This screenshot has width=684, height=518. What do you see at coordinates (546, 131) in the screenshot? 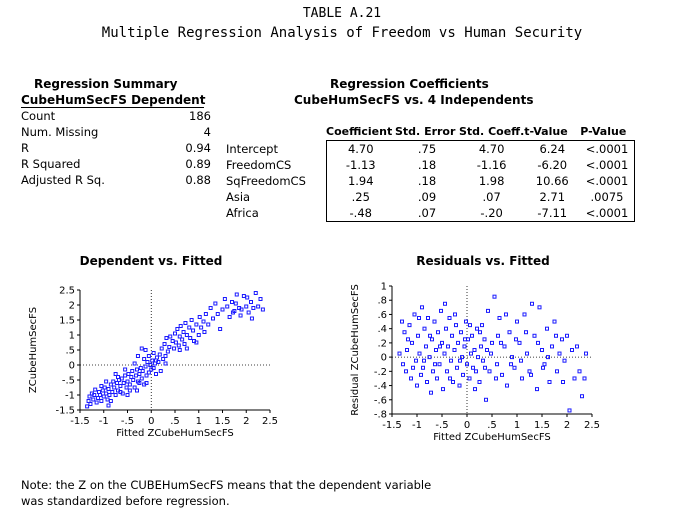
I see `column-header: t-Value` at bounding box center [546, 131].